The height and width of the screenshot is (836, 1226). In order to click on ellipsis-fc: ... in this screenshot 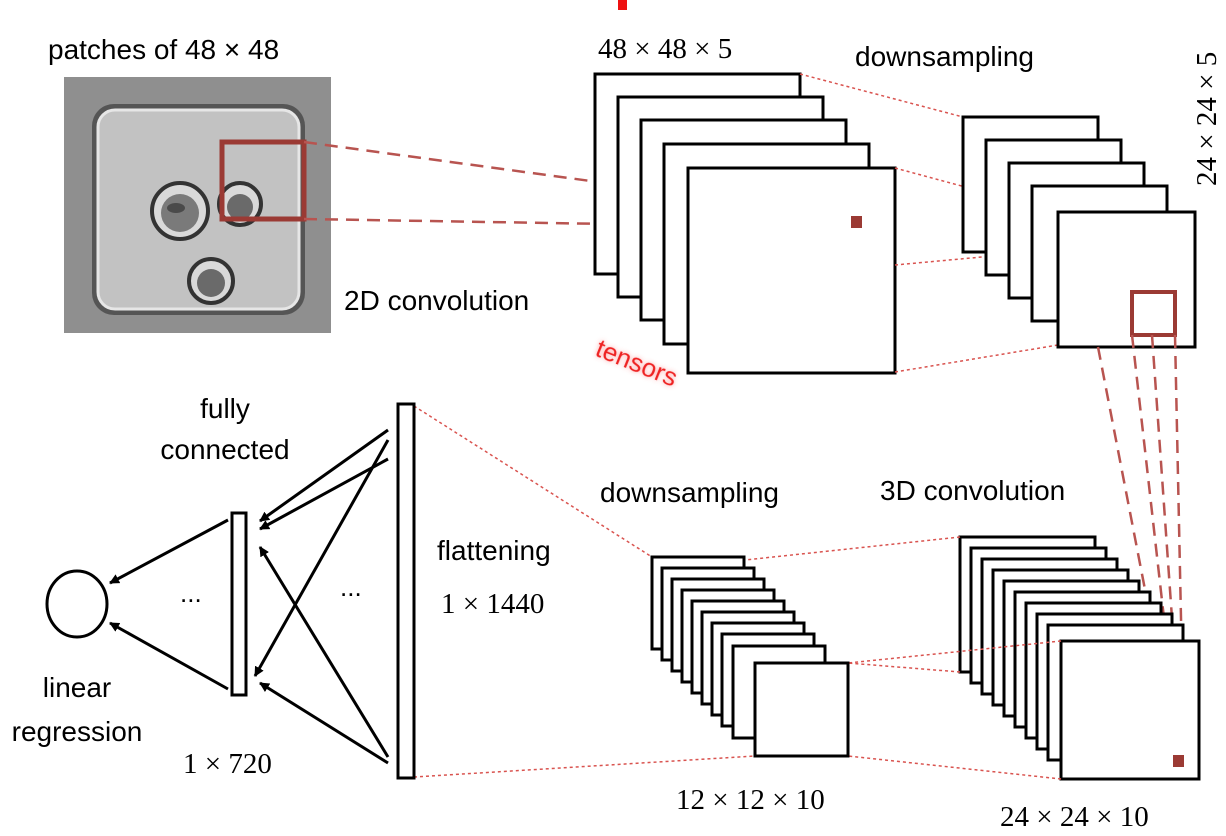, I will do `click(191, 593)`.